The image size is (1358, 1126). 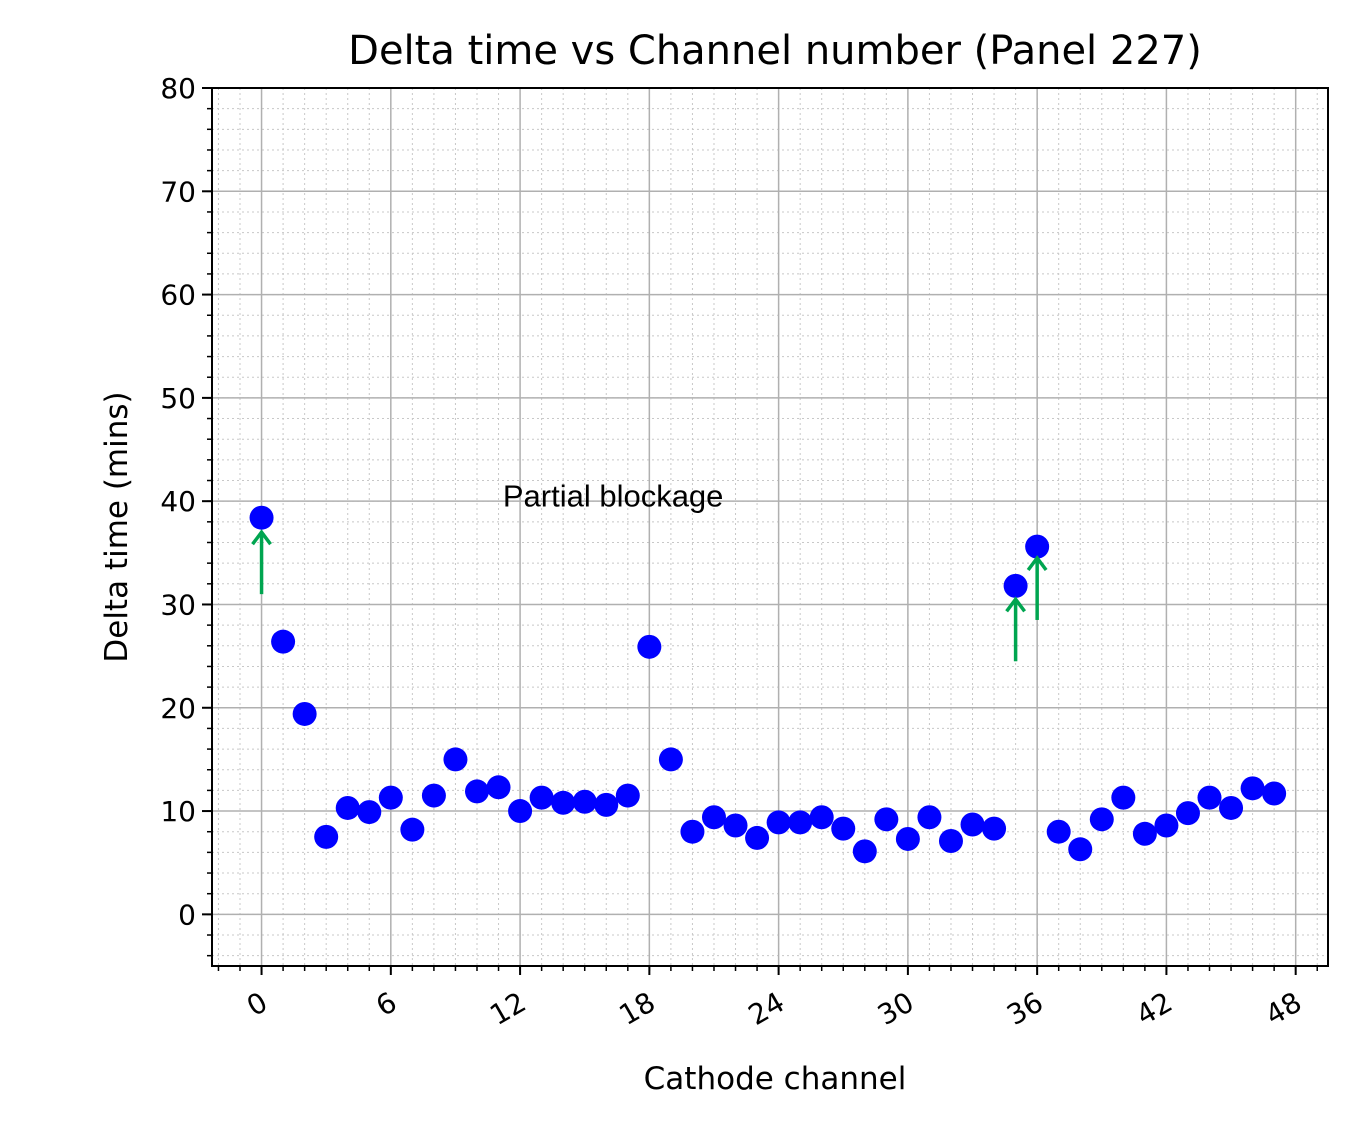 What do you see at coordinates (766, 1008) in the screenshot?
I see `x-tick-label: 24` at bounding box center [766, 1008].